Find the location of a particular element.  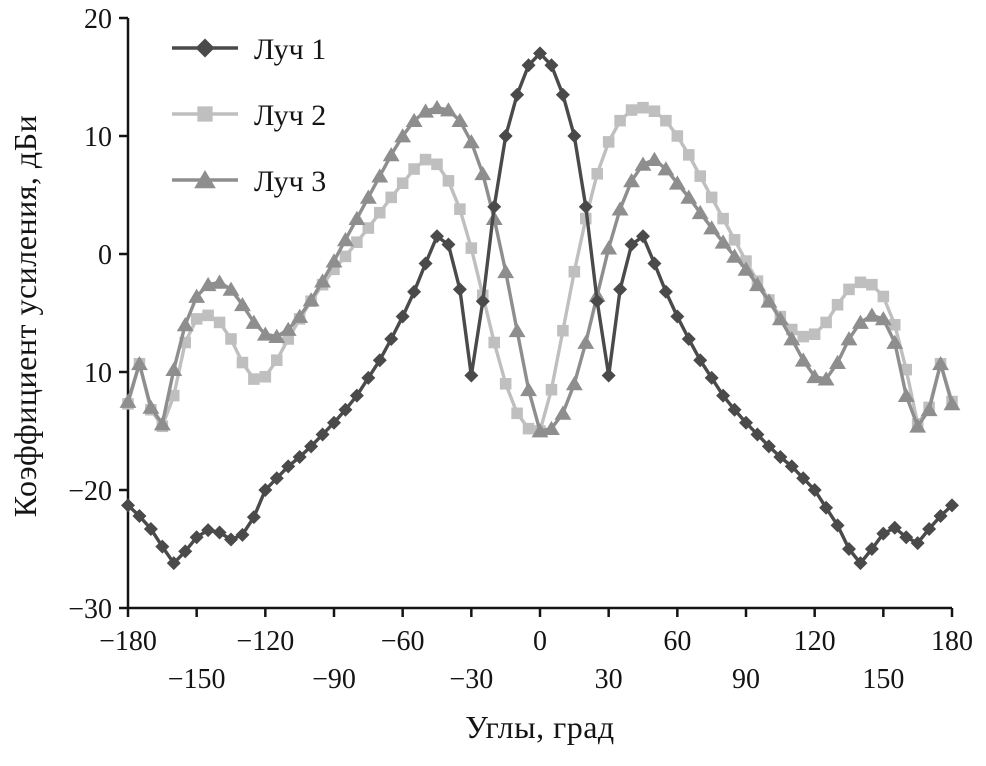

x-tick-label: 60 is located at coordinates (677, 641).